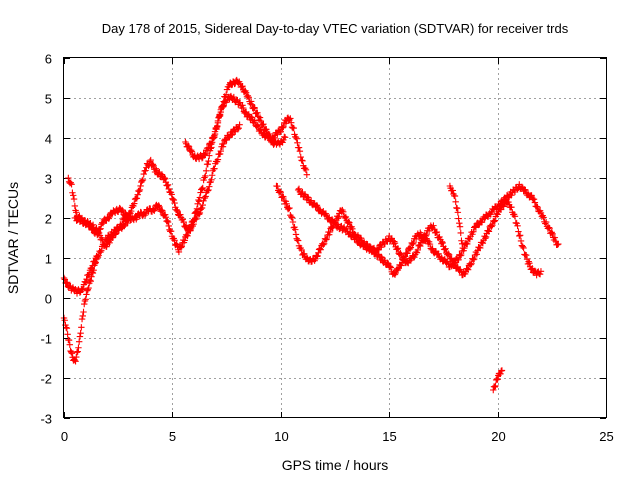 Image resolution: width=640 pixels, height=480 pixels. What do you see at coordinates (235, 119) in the screenshot?
I see `series-track-b` at bounding box center [235, 119].